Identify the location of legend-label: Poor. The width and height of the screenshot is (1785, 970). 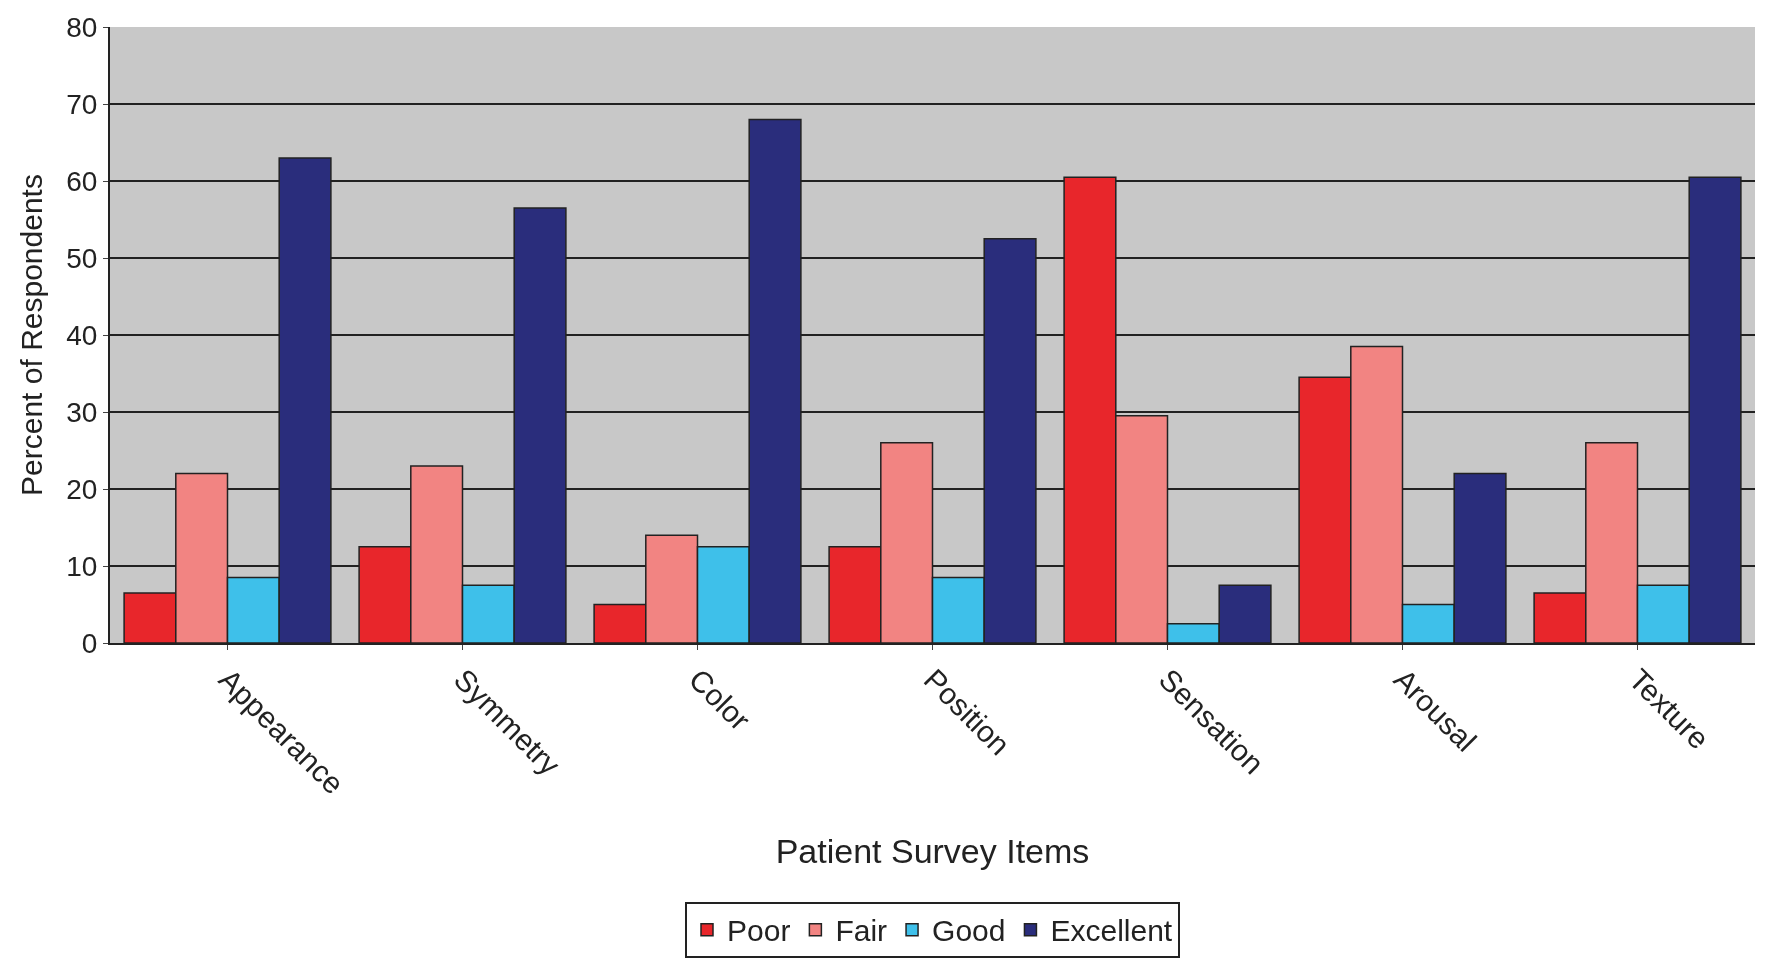
(759, 931).